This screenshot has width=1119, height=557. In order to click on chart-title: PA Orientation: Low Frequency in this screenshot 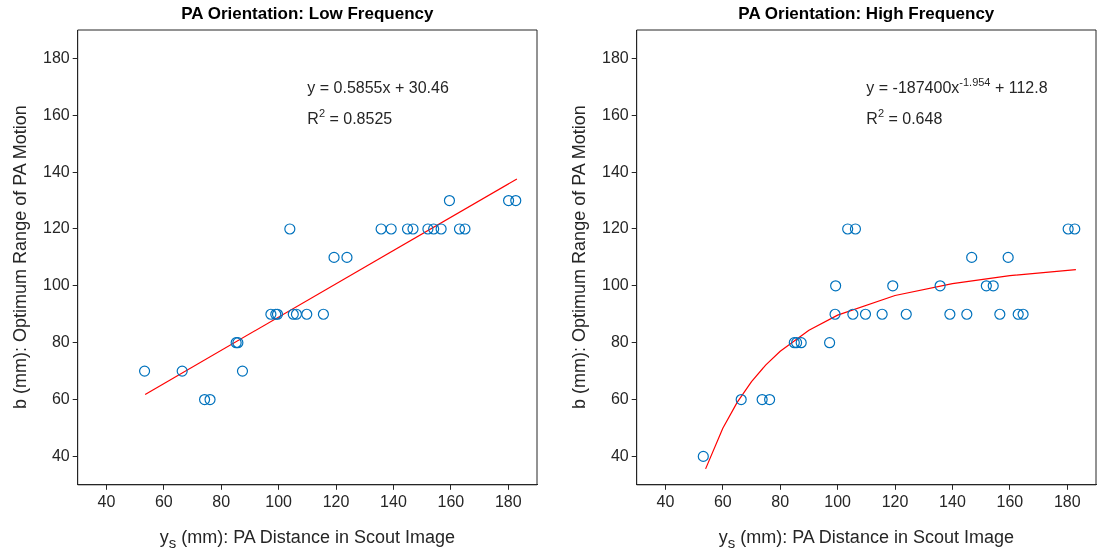, I will do `click(307, 14)`.